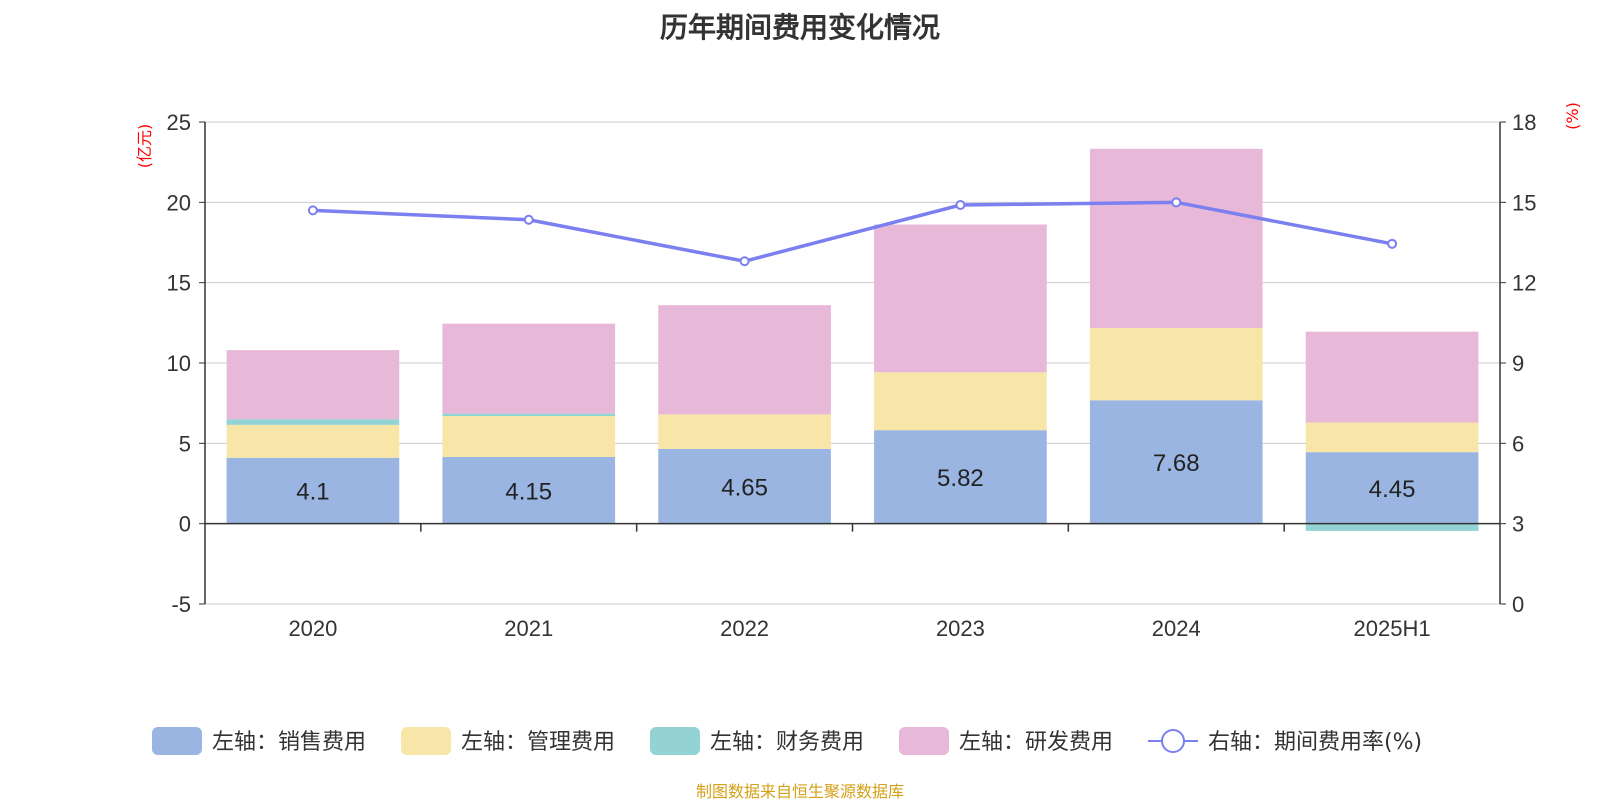 Image resolution: width=1600 pixels, height=802 pixels. I want to click on data-labels: 4.1 4.15 4.65 5.82 7.68 4.45, so click(855, 478).